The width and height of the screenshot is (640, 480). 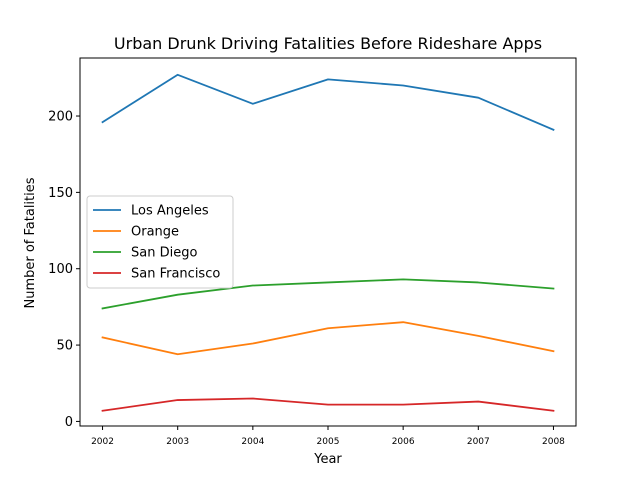 I want to click on x-tick-label: 2007, so click(x=478, y=442).